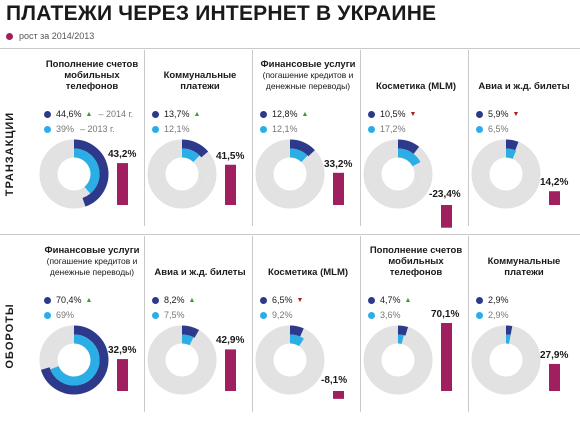 This screenshot has width=580, height=426. Describe the element at coordinates (59, 315) in the screenshot. I see `value-2013: 69%` at that location.